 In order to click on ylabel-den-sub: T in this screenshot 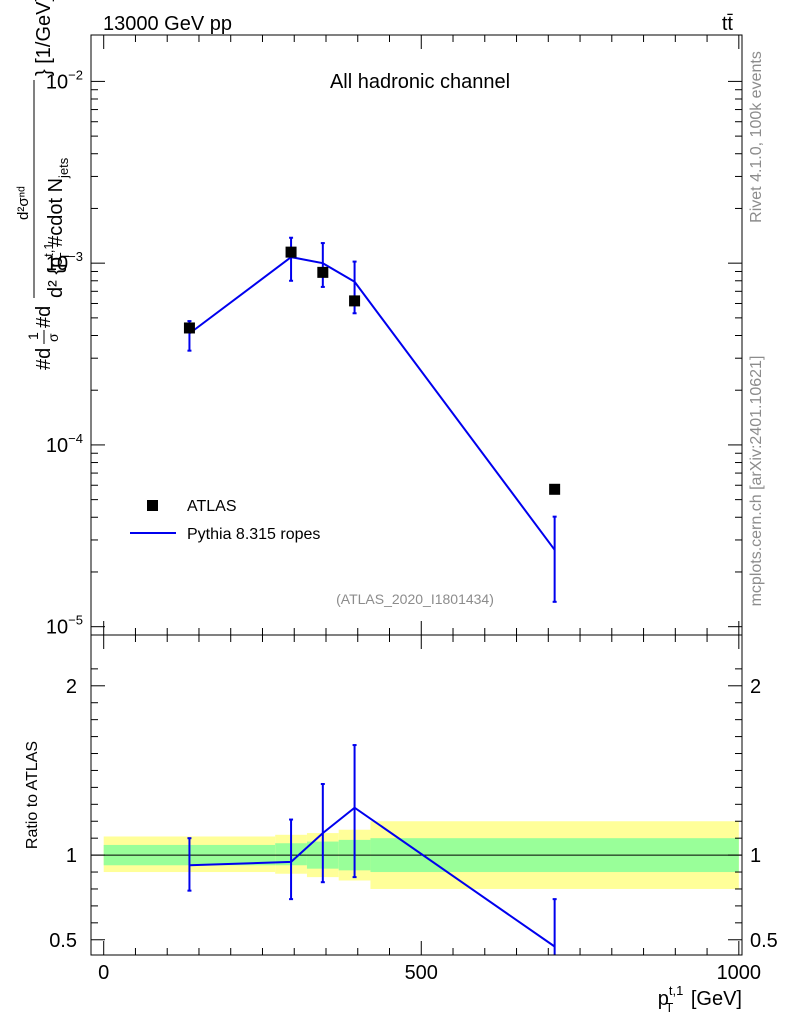, I will do `click(64, 256)`.